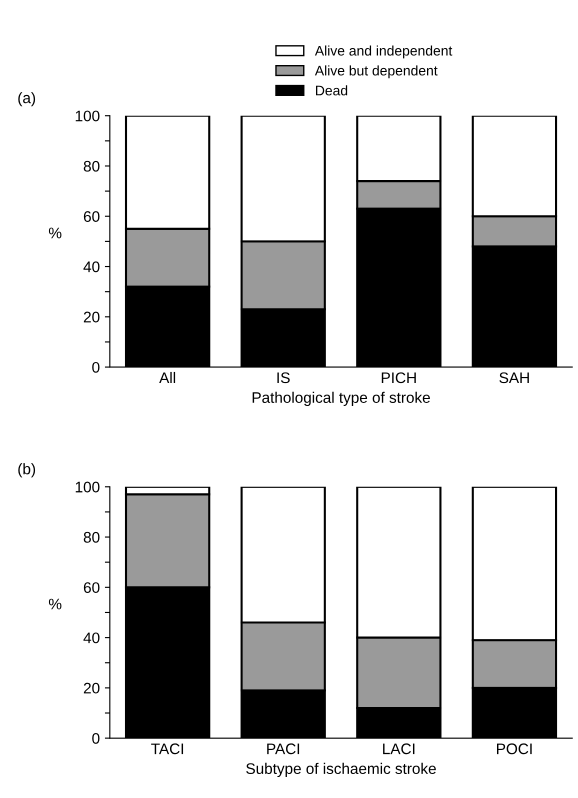  I want to click on text: (b), so click(27, 470).